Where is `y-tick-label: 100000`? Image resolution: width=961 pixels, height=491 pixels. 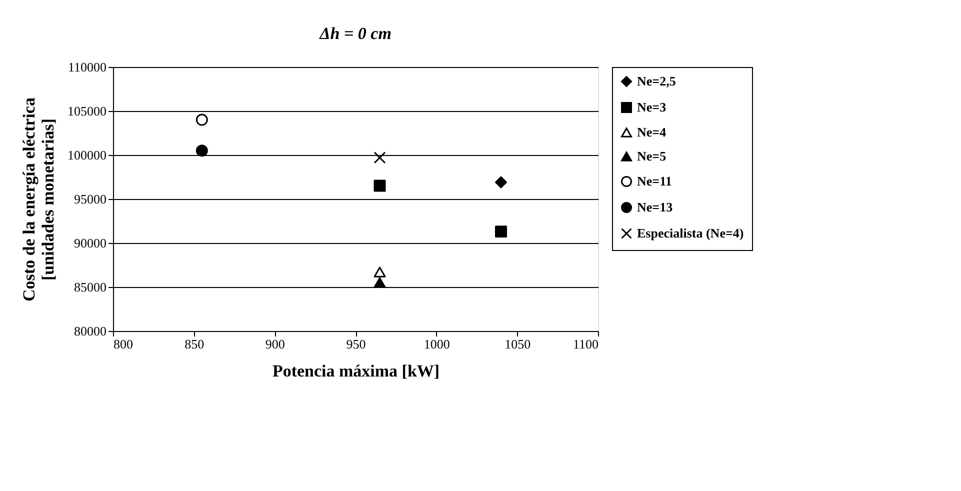
y-tick-label: 100000 is located at coordinates (87, 155).